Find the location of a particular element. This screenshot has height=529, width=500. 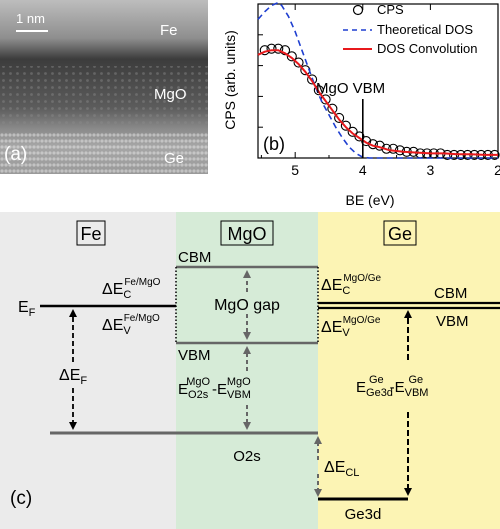

mgo-cbm-label: CBM is located at coordinates (194, 257).